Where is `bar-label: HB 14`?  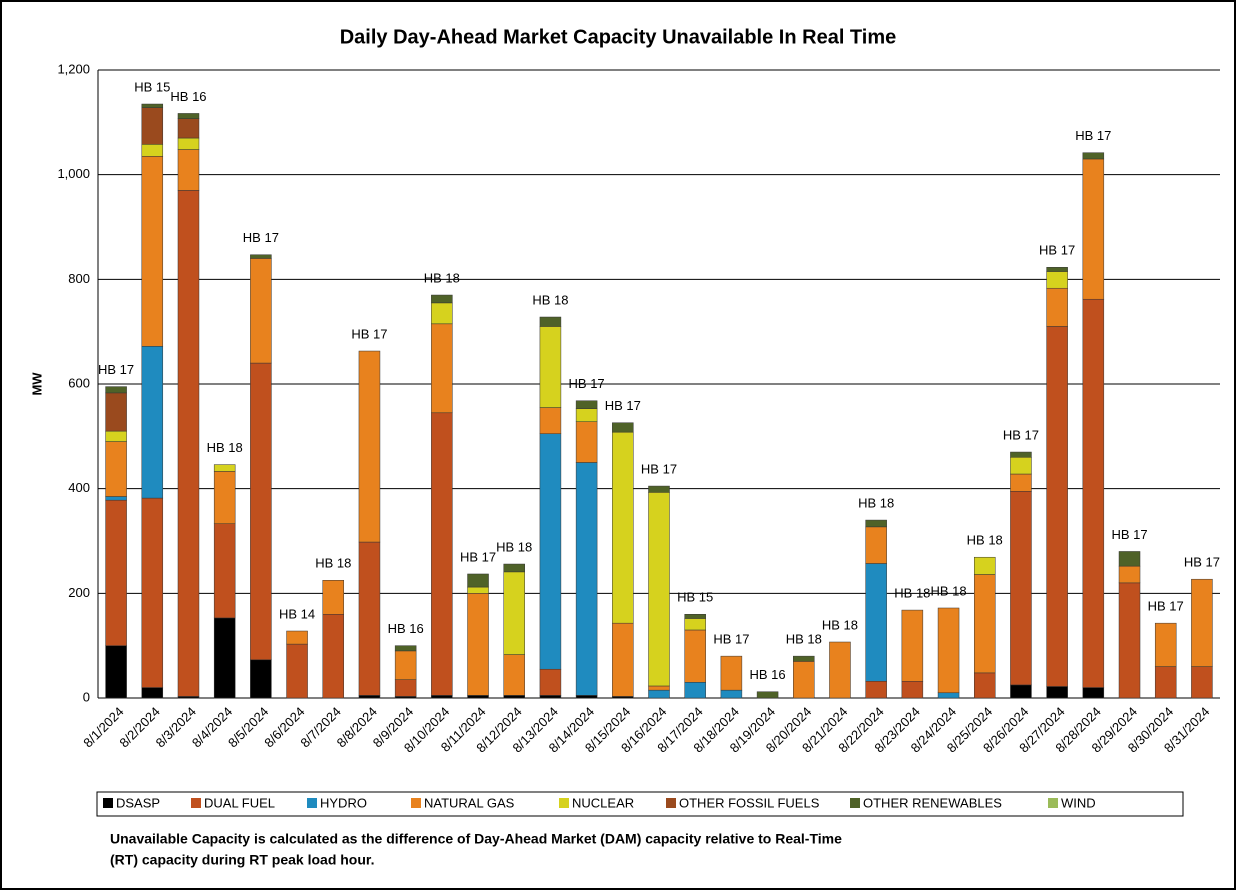
bar-label: HB 14 is located at coordinates (297, 613).